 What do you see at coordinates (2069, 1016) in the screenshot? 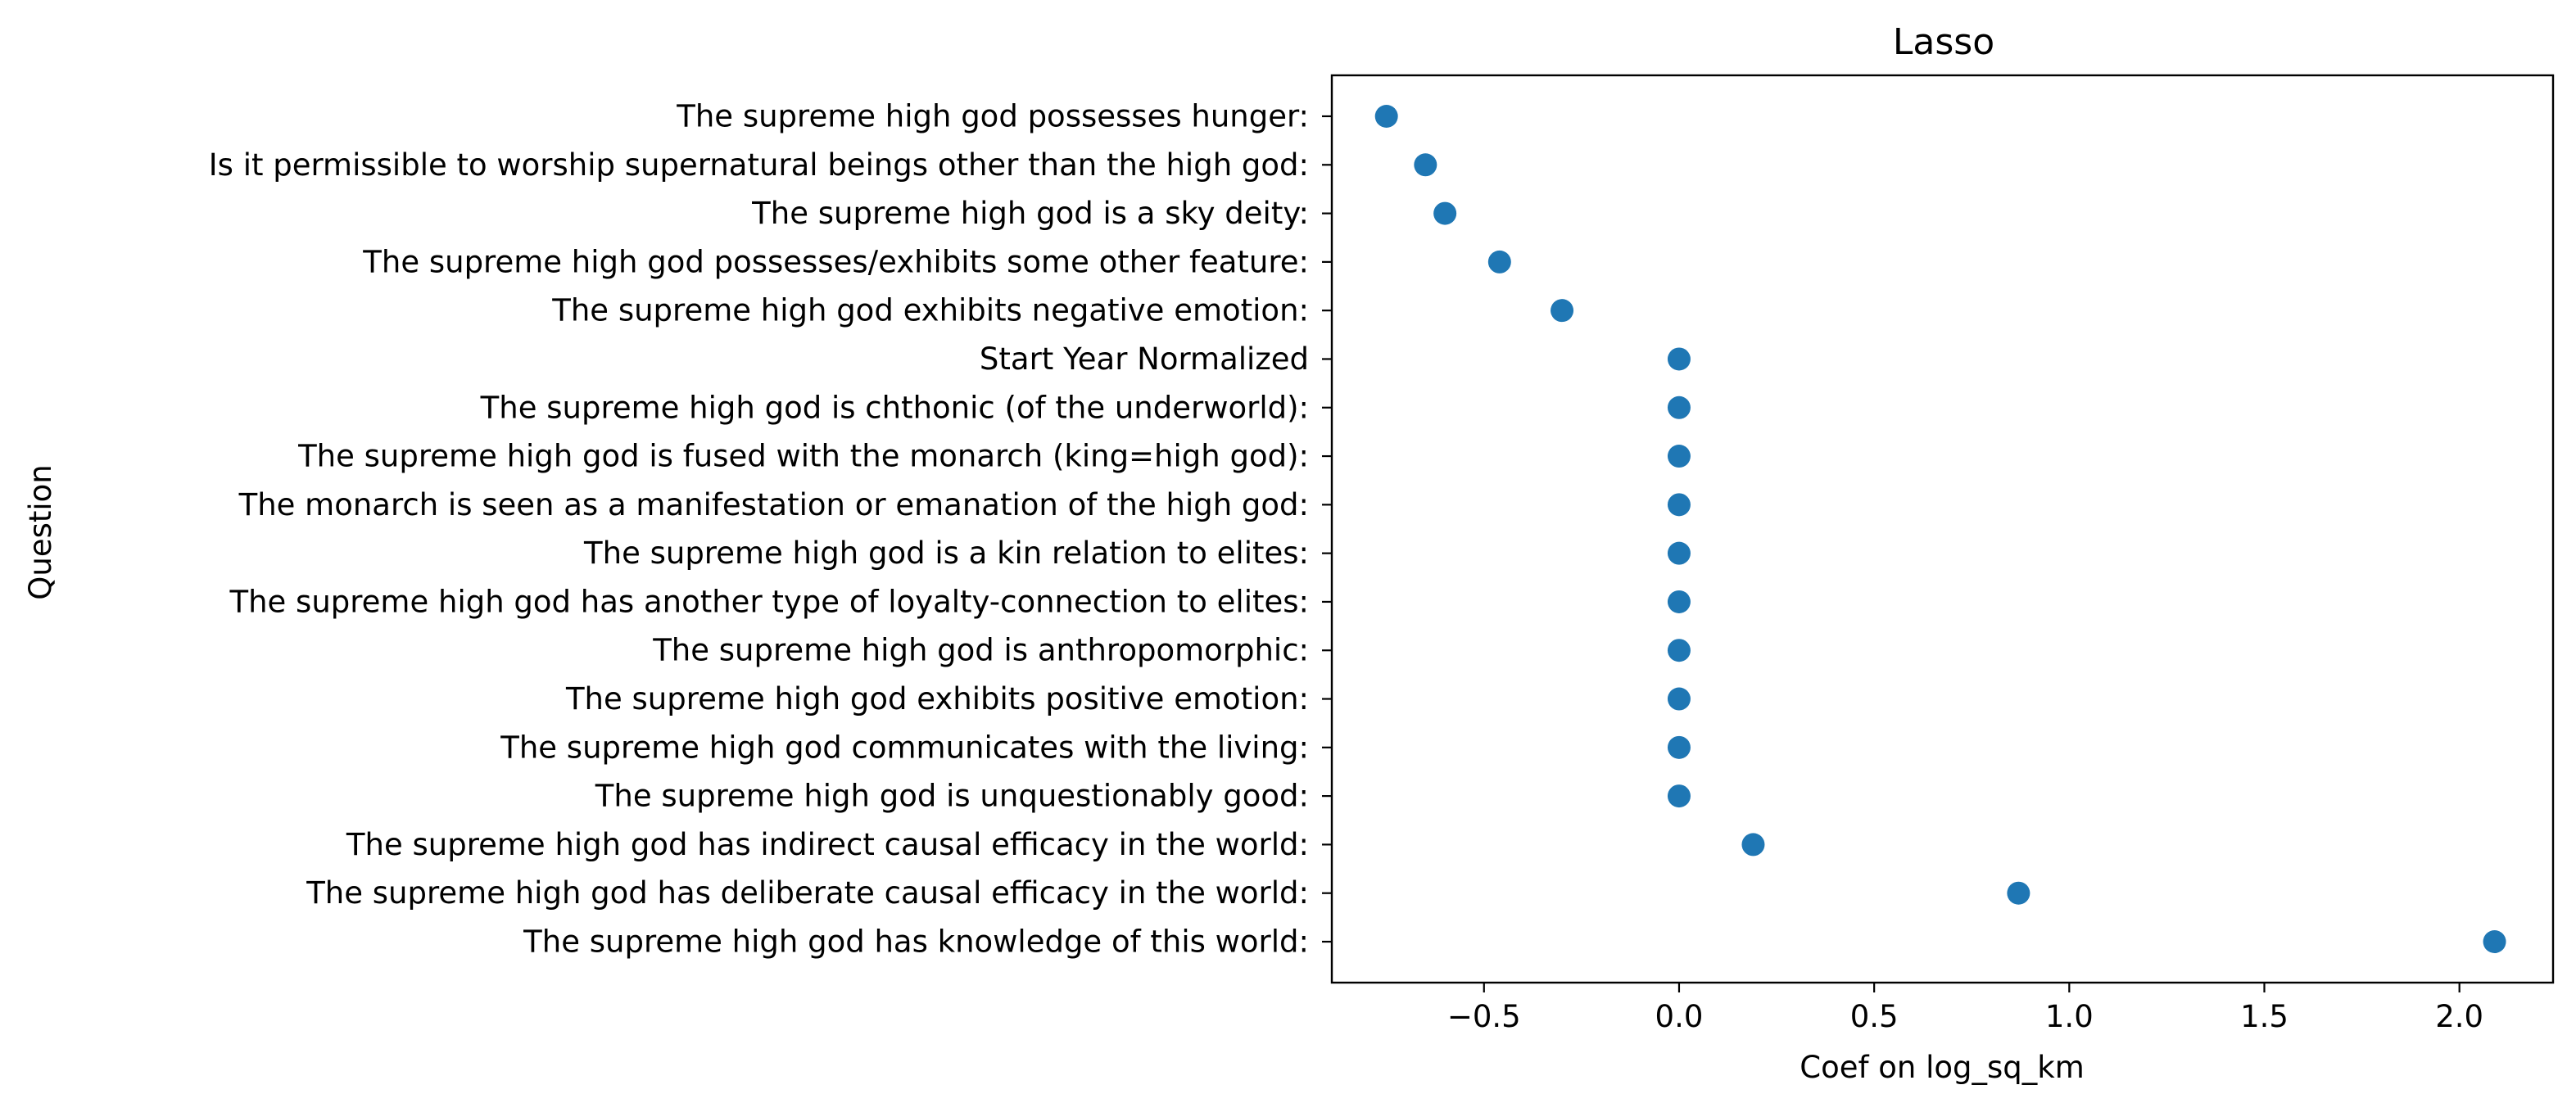
I see `x-tick-label: 1.0` at bounding box center [2069, 1016].